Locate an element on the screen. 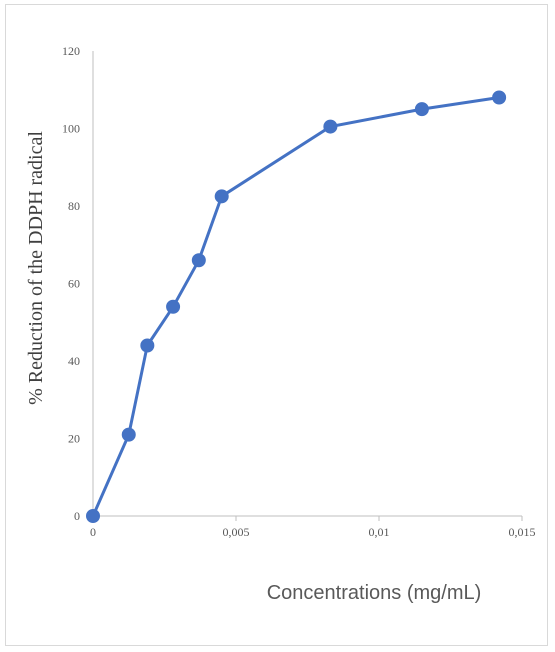  x-axis-ticks: 0 0,005 0,01 0,015 is located at coordinates (313, 527).